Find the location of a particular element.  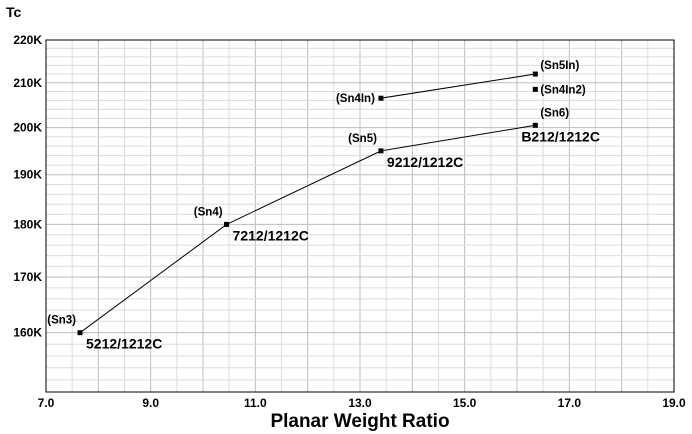

x-tick-label: 17.0 is located at coordinates (570, 403).